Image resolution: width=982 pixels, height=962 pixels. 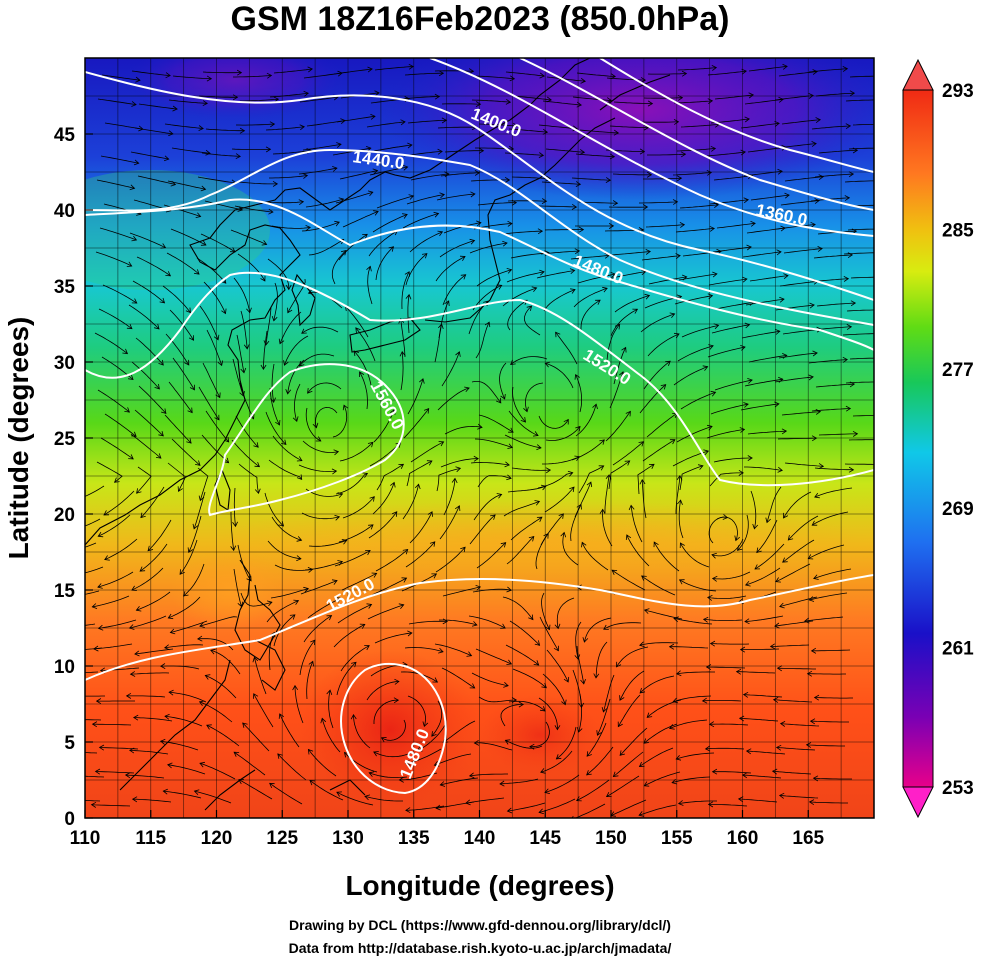 I want to click on y-tick-label: 35, so click(x=65, y=287).